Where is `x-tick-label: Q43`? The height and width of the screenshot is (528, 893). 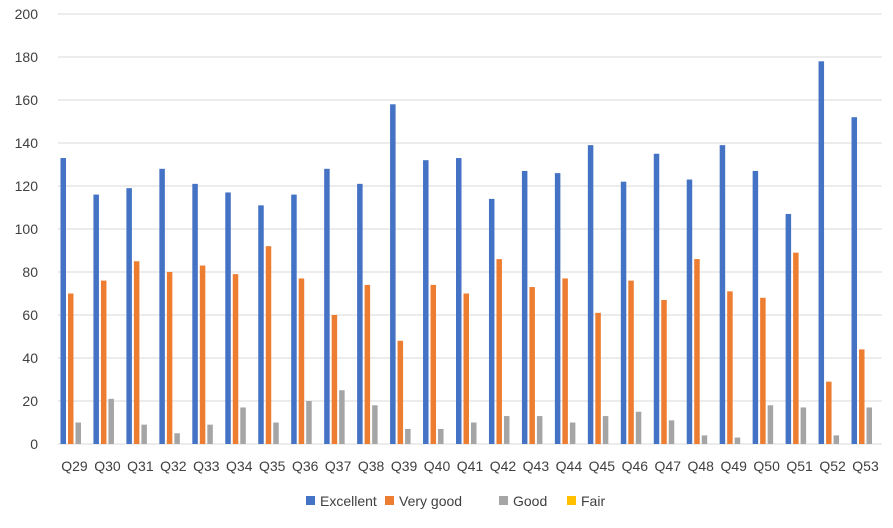
x-tick-label: Q43 is located at coordinates (536, 466).